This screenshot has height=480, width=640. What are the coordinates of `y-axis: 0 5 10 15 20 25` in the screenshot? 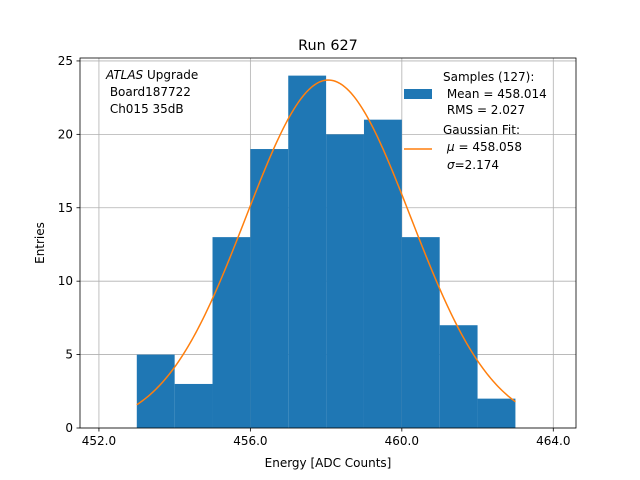 It's located at (69, 244).